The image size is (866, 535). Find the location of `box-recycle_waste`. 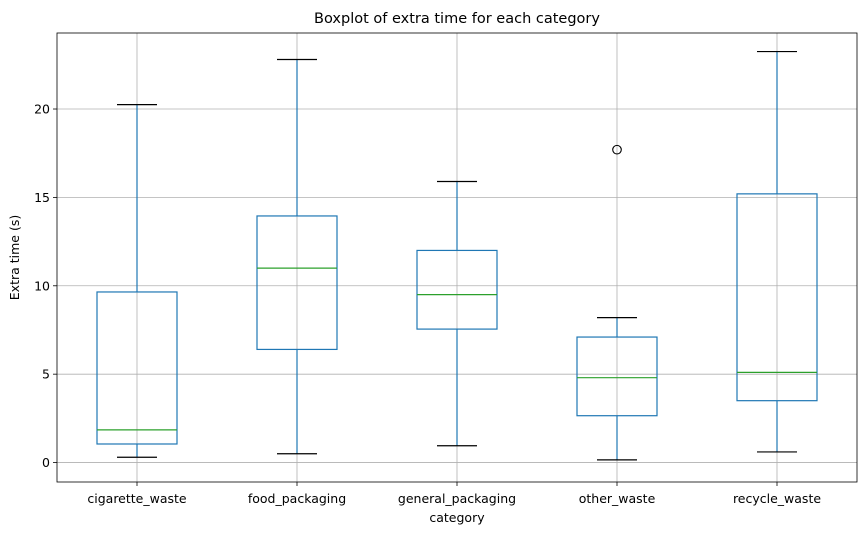

box-recycle_waste is located at coordinates (777, 251).